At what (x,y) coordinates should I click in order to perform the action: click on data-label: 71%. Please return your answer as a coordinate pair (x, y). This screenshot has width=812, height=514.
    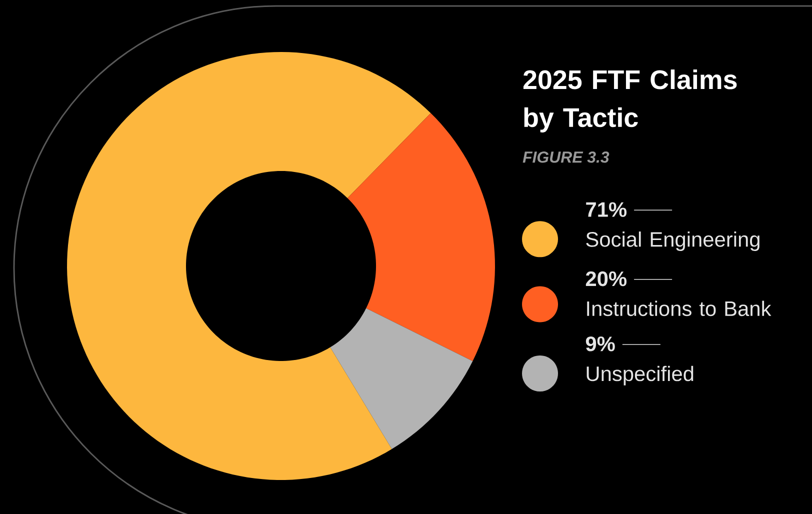
    Looking at the image, I should click on (606, 209).